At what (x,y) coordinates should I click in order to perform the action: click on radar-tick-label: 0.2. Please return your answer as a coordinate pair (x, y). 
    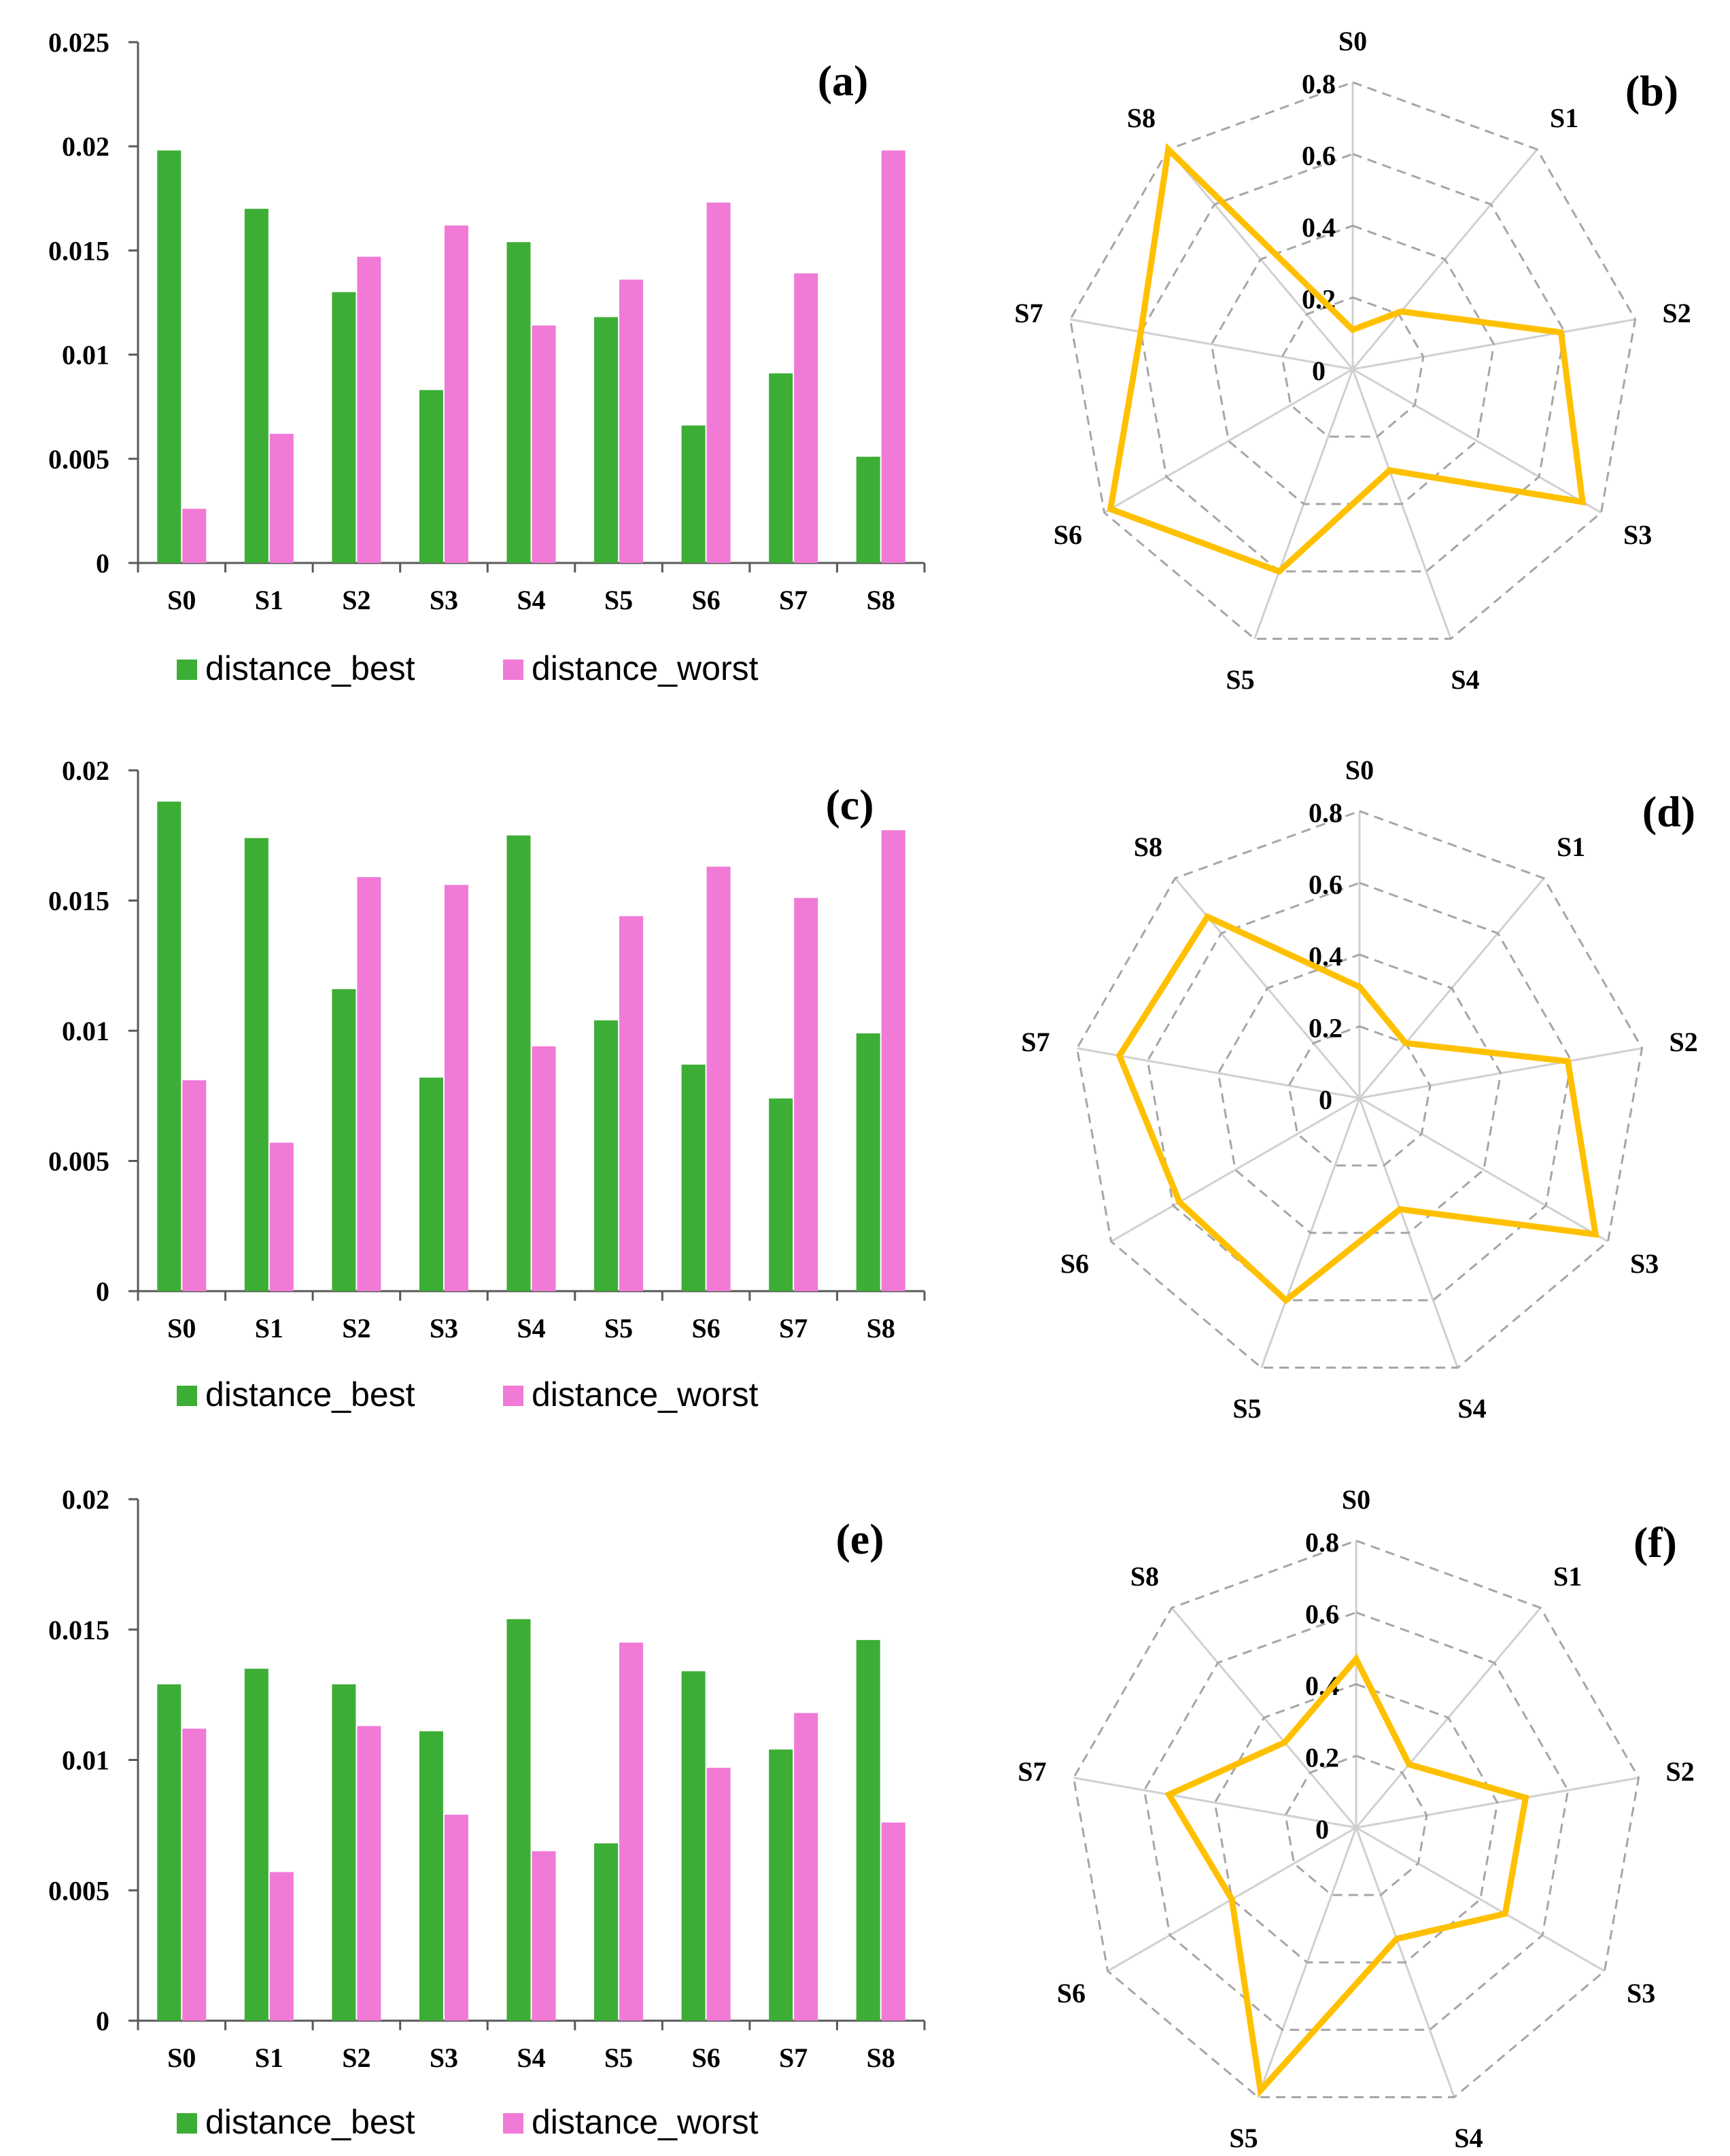
    Looking at the image, I should click on (1326, 1028).